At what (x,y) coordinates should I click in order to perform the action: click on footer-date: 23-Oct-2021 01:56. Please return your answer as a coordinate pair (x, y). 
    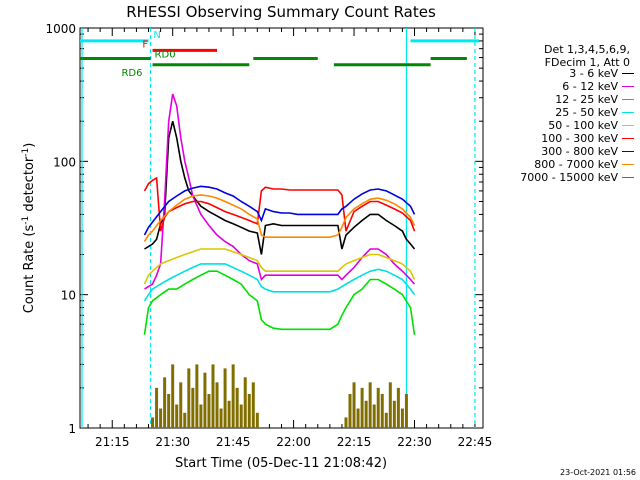
    Looking at the image, I should click on (598, 472).